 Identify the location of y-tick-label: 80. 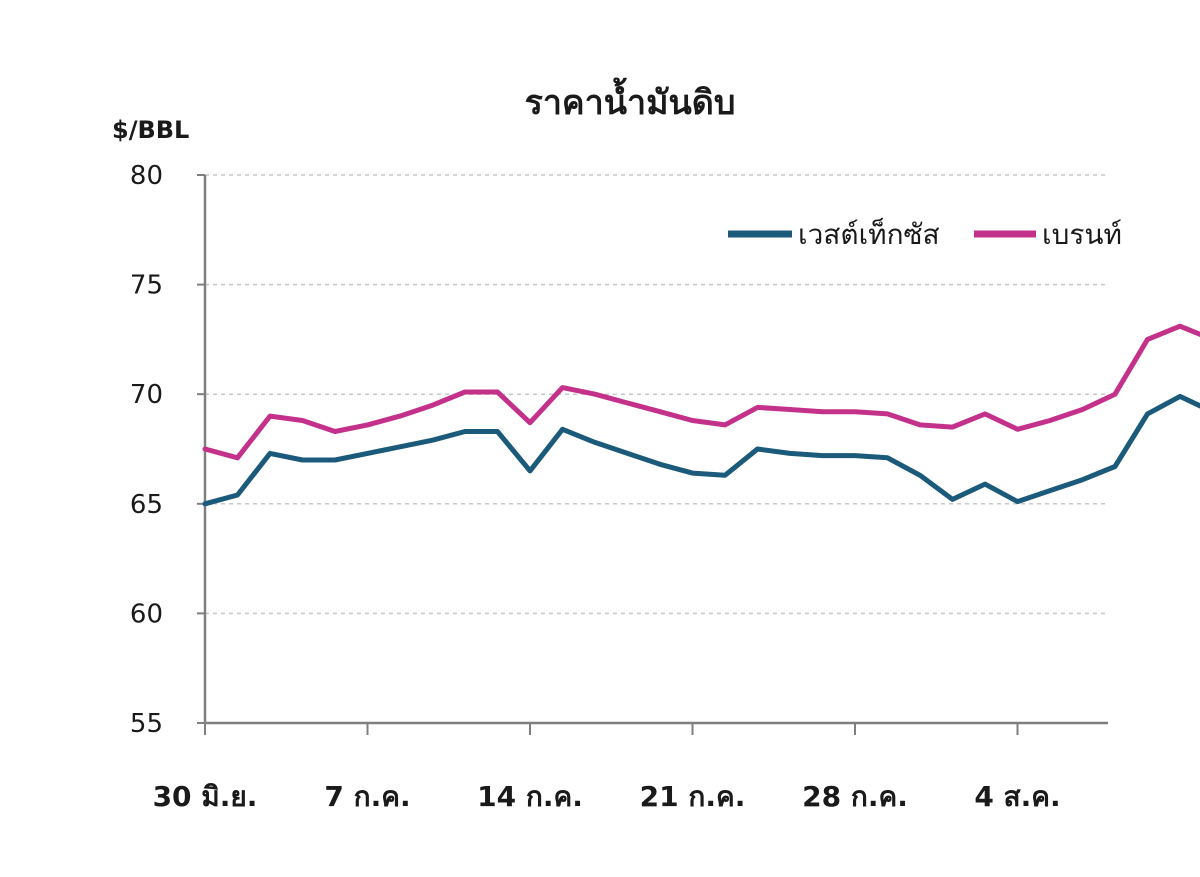
(146, 176).